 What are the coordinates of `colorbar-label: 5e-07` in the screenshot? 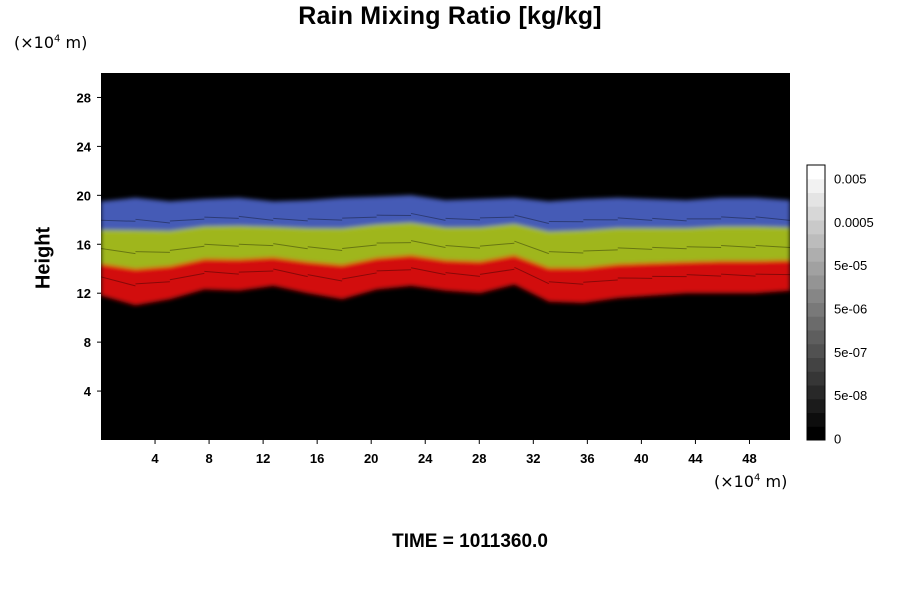 It's located at (850, 352).